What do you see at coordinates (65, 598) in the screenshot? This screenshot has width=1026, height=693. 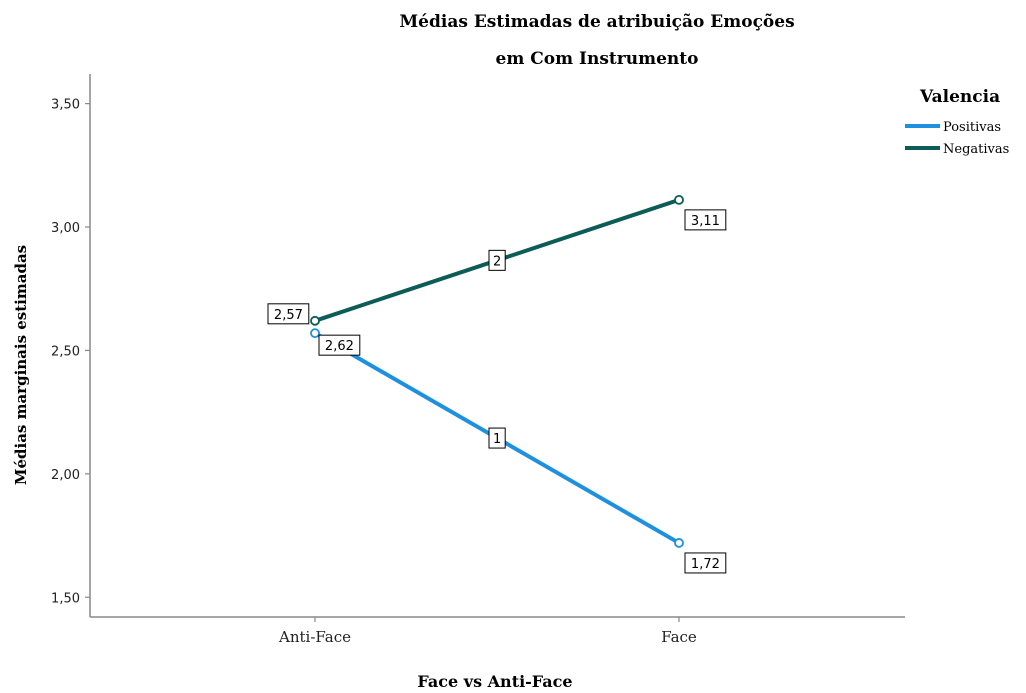 I see `y-tick-label: 1,50` at bounding box center [65, 598].